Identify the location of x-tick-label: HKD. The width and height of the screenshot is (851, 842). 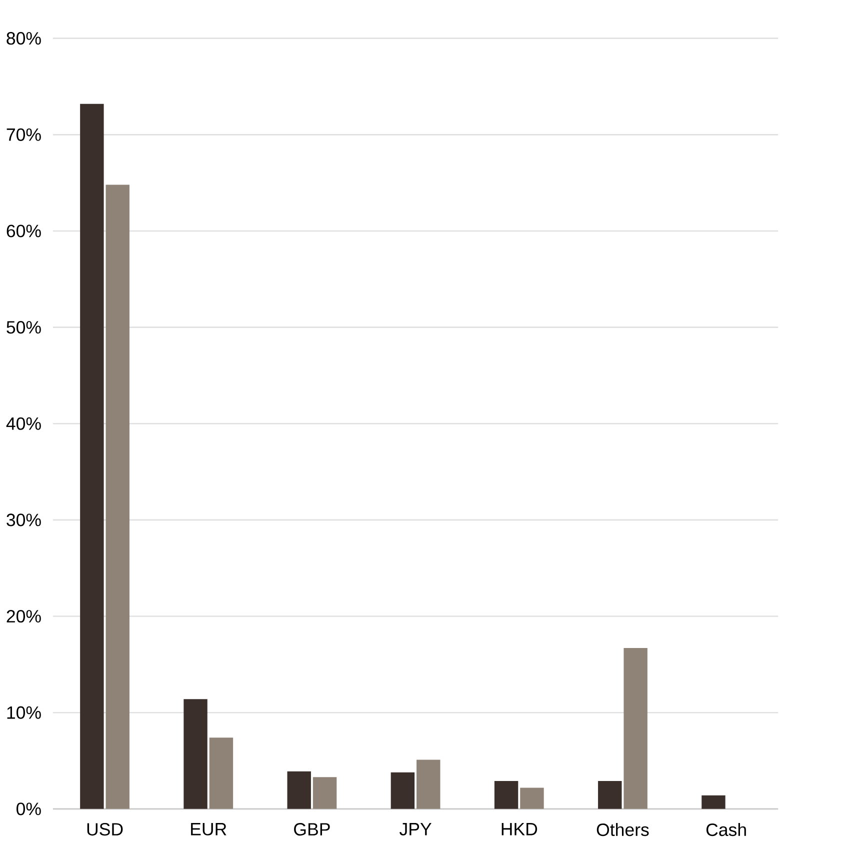
(520, 829).